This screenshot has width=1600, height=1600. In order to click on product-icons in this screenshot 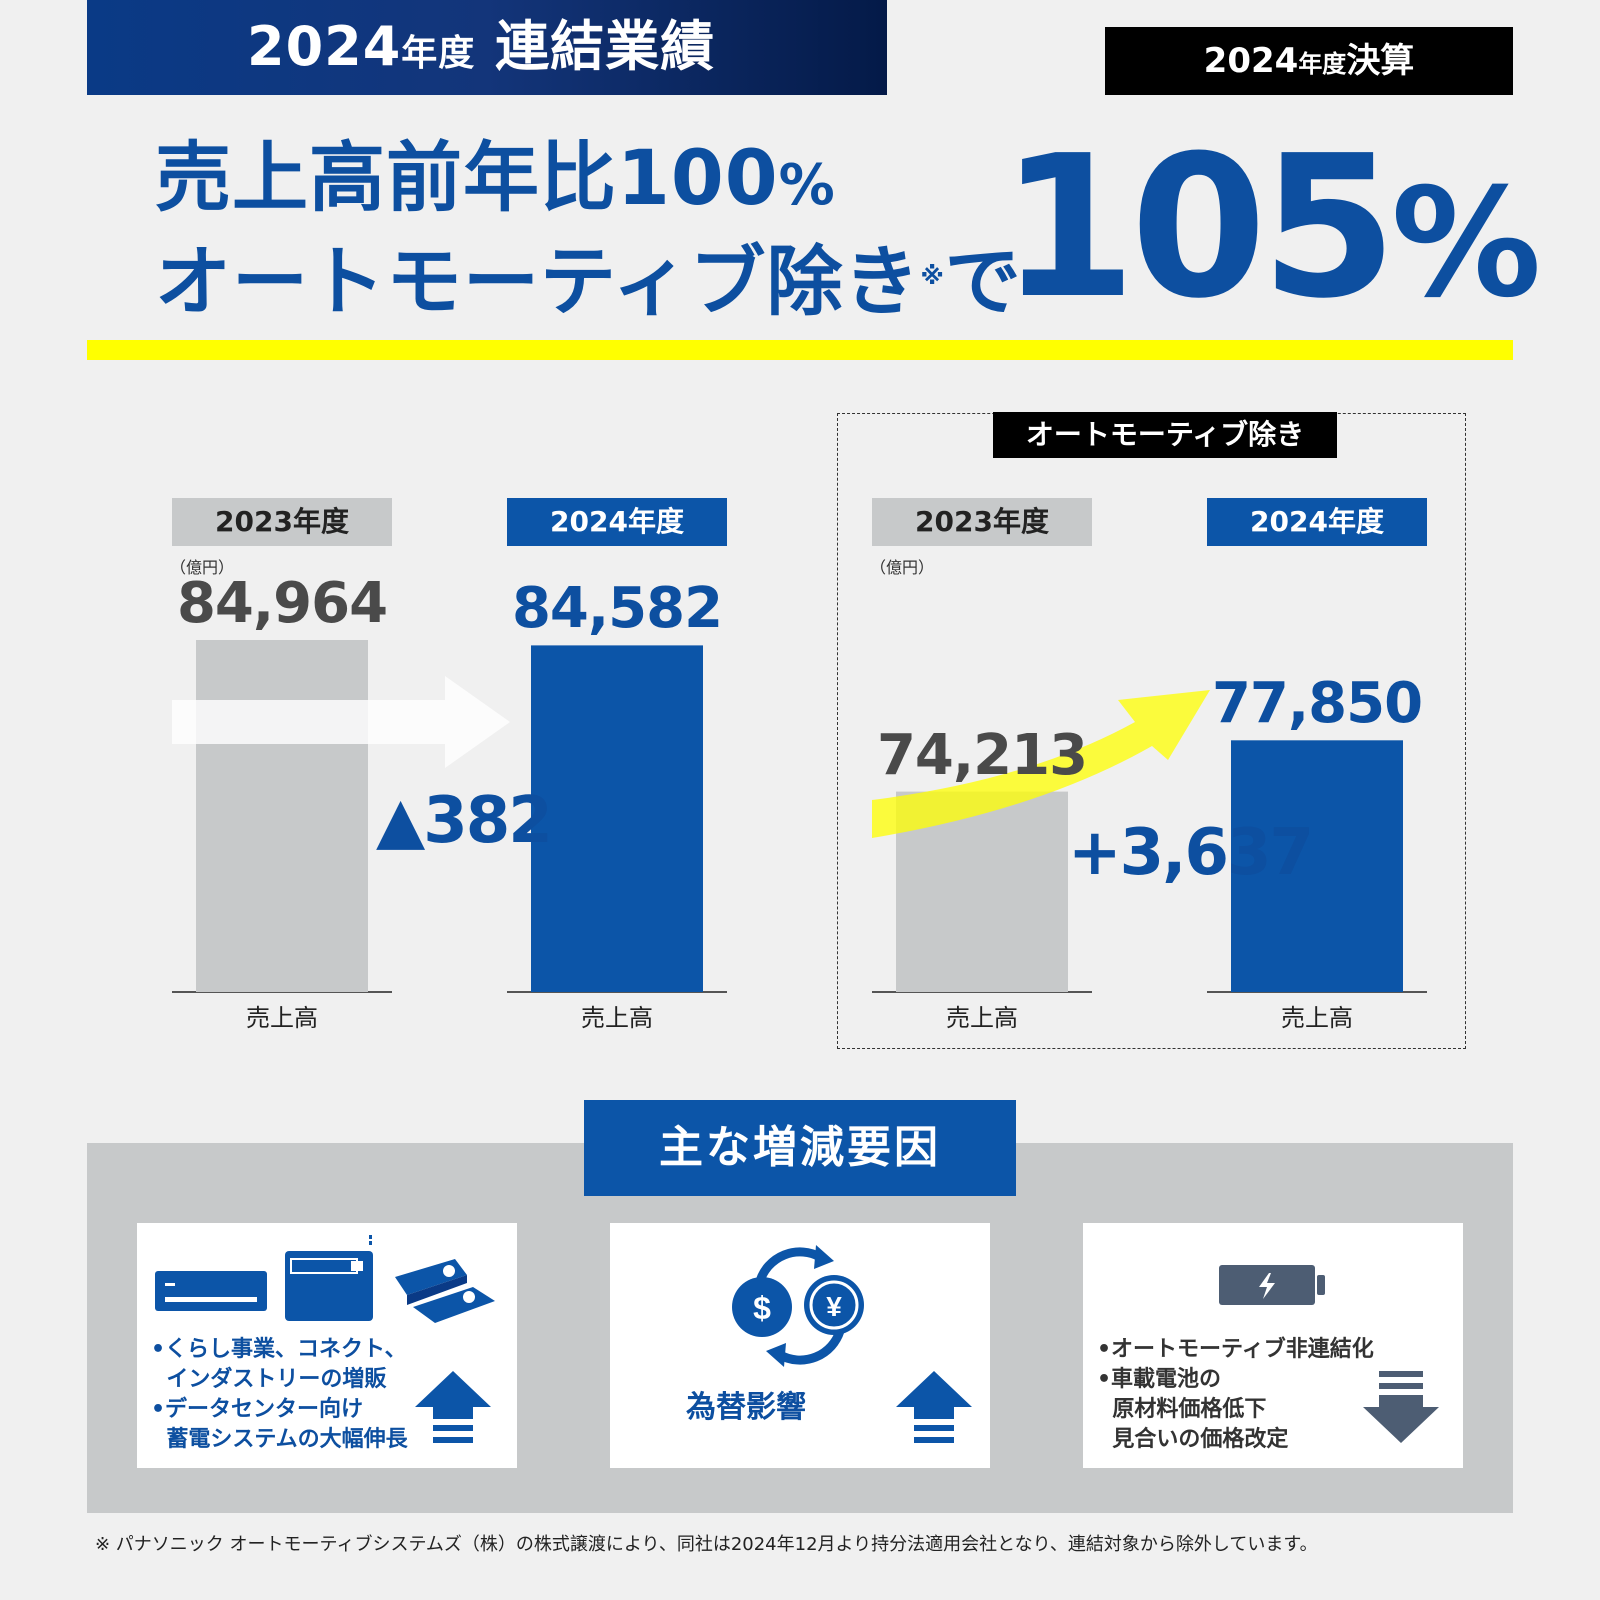, I will do `click(325, 1279)`.